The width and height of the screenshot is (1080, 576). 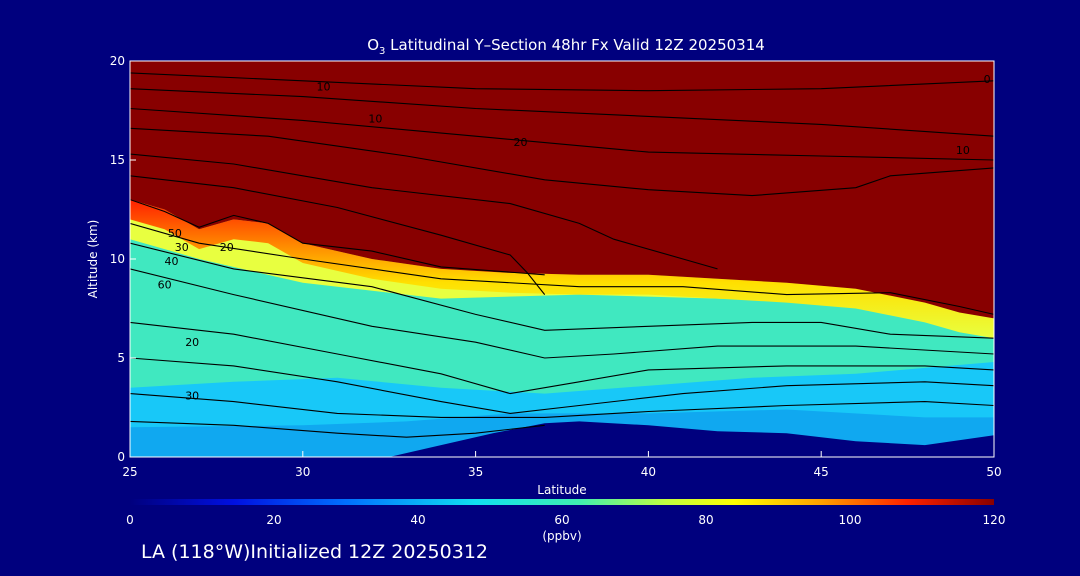 What do you see at coordinates (850, 520) in the screenshot?
I see `colorbar-tick-label: 100` at bounding box center [850, 520].